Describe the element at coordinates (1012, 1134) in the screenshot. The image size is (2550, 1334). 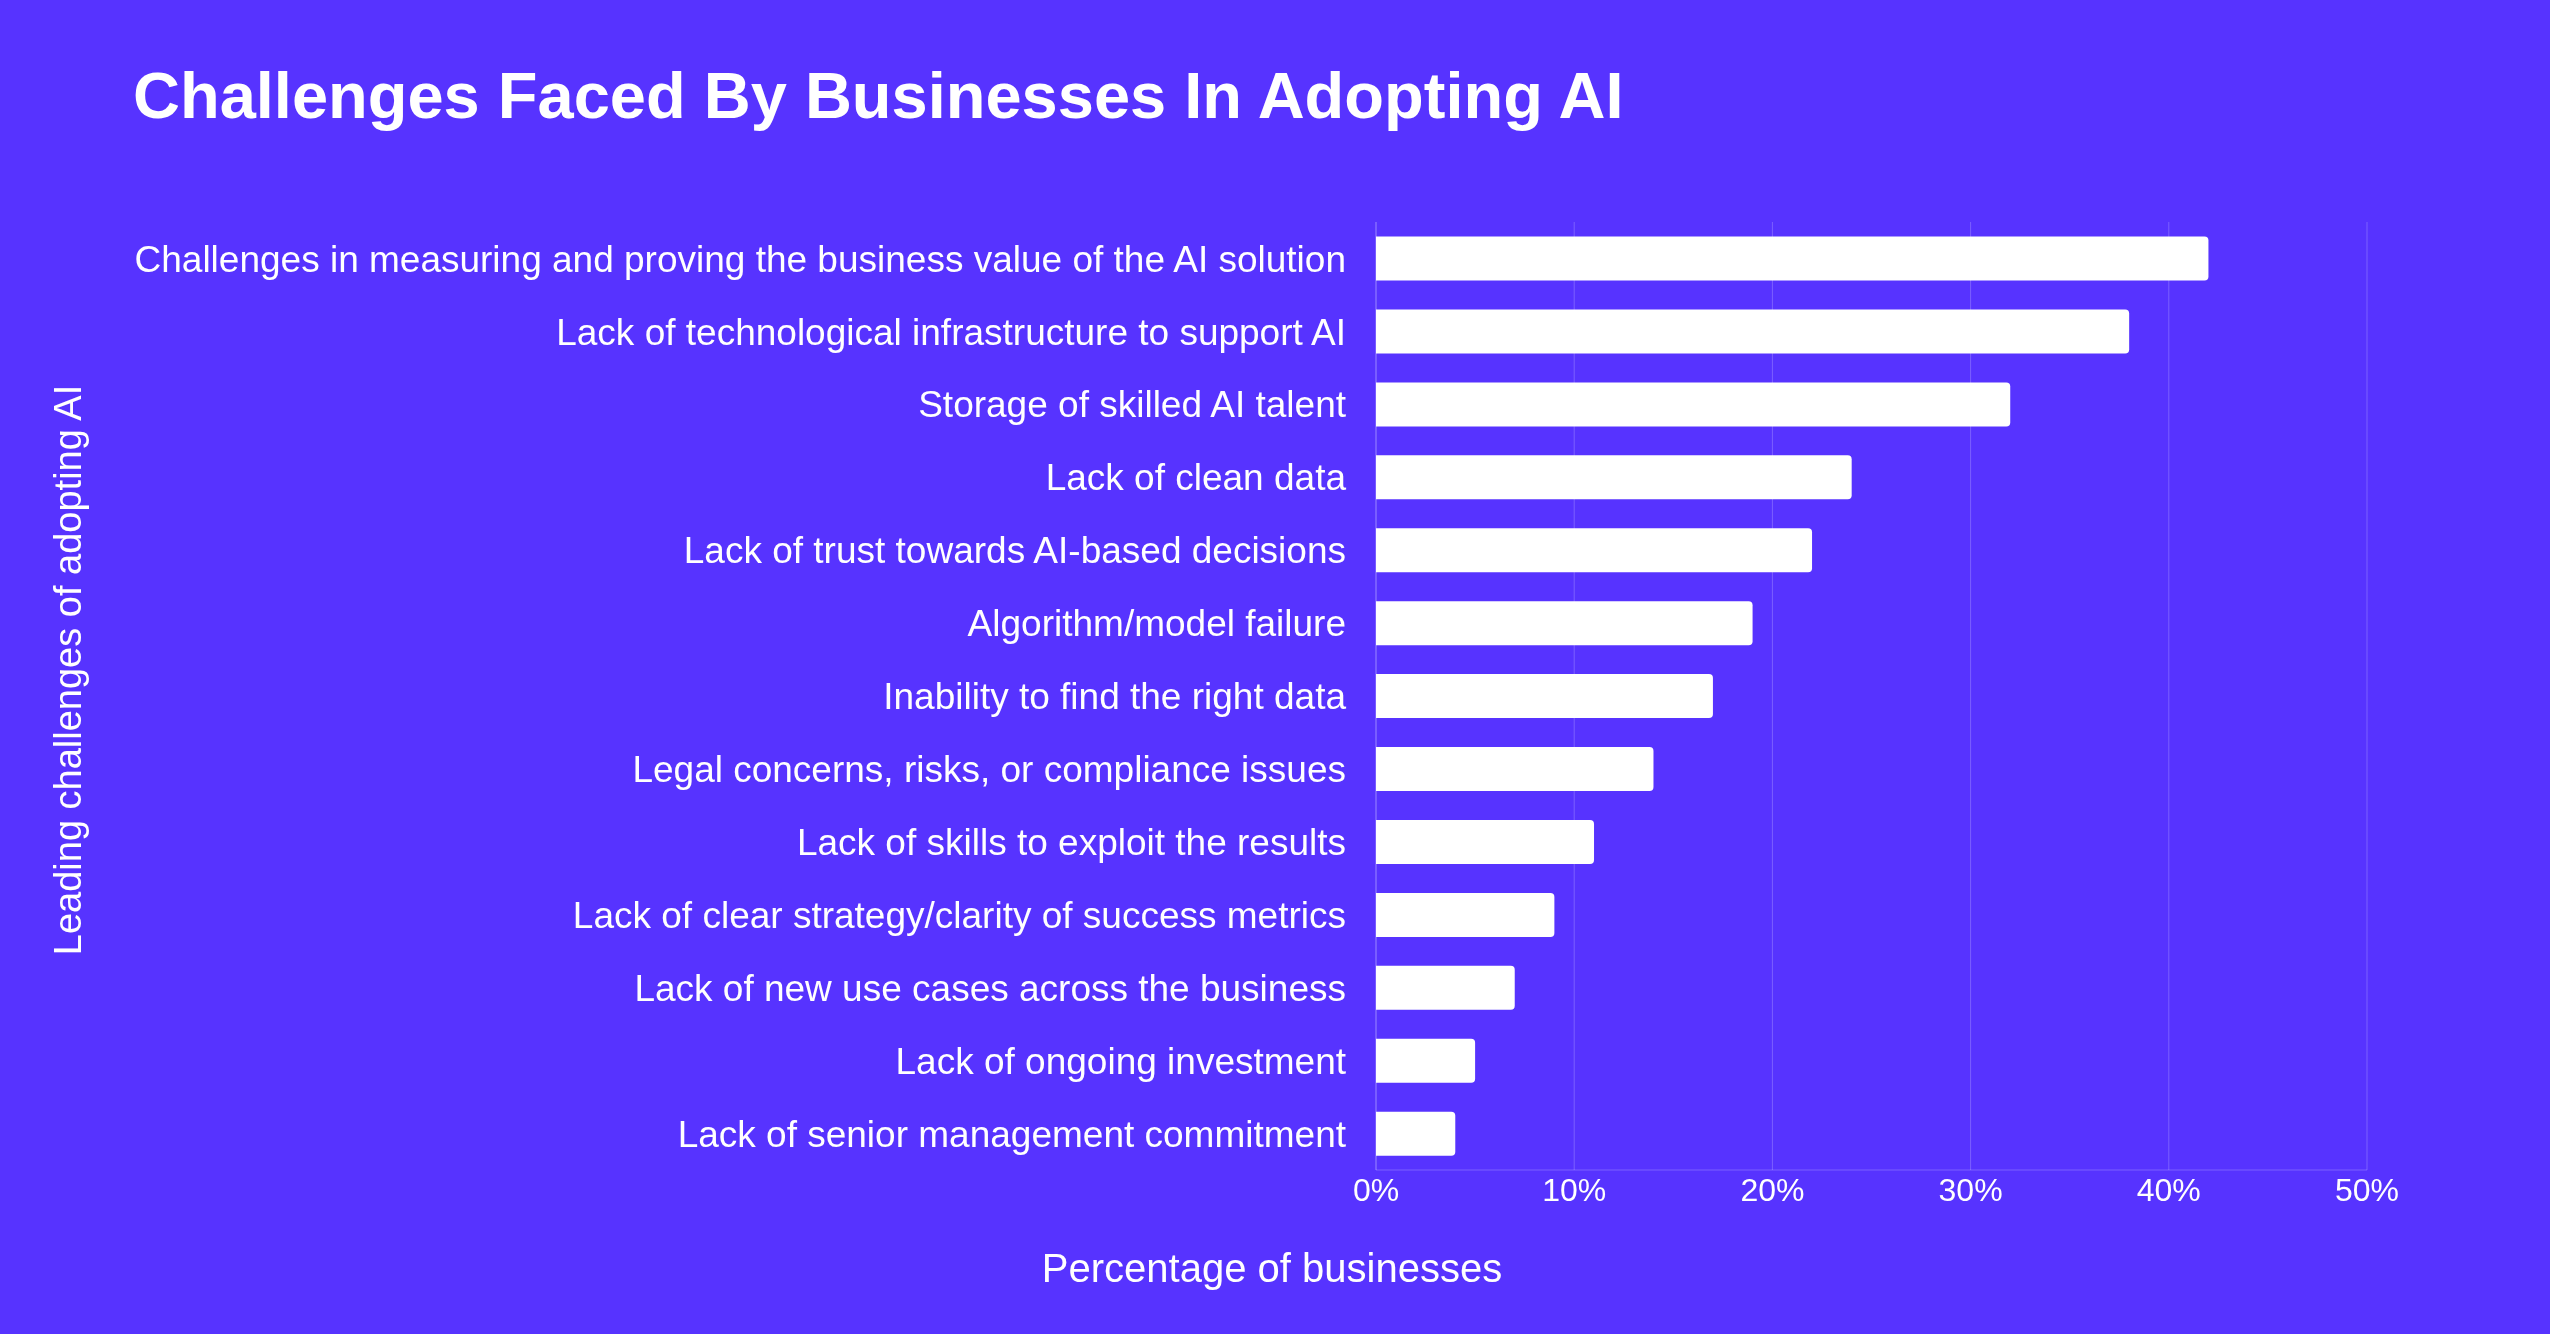
I see `y-tick-label: Lack of senior management commitment` at that location.